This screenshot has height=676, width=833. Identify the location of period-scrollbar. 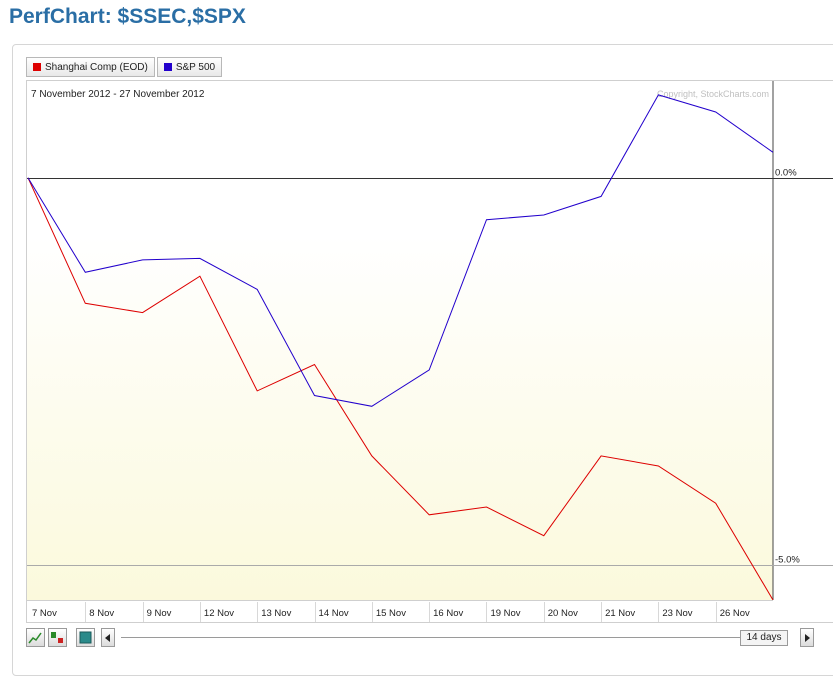
(443, 637).